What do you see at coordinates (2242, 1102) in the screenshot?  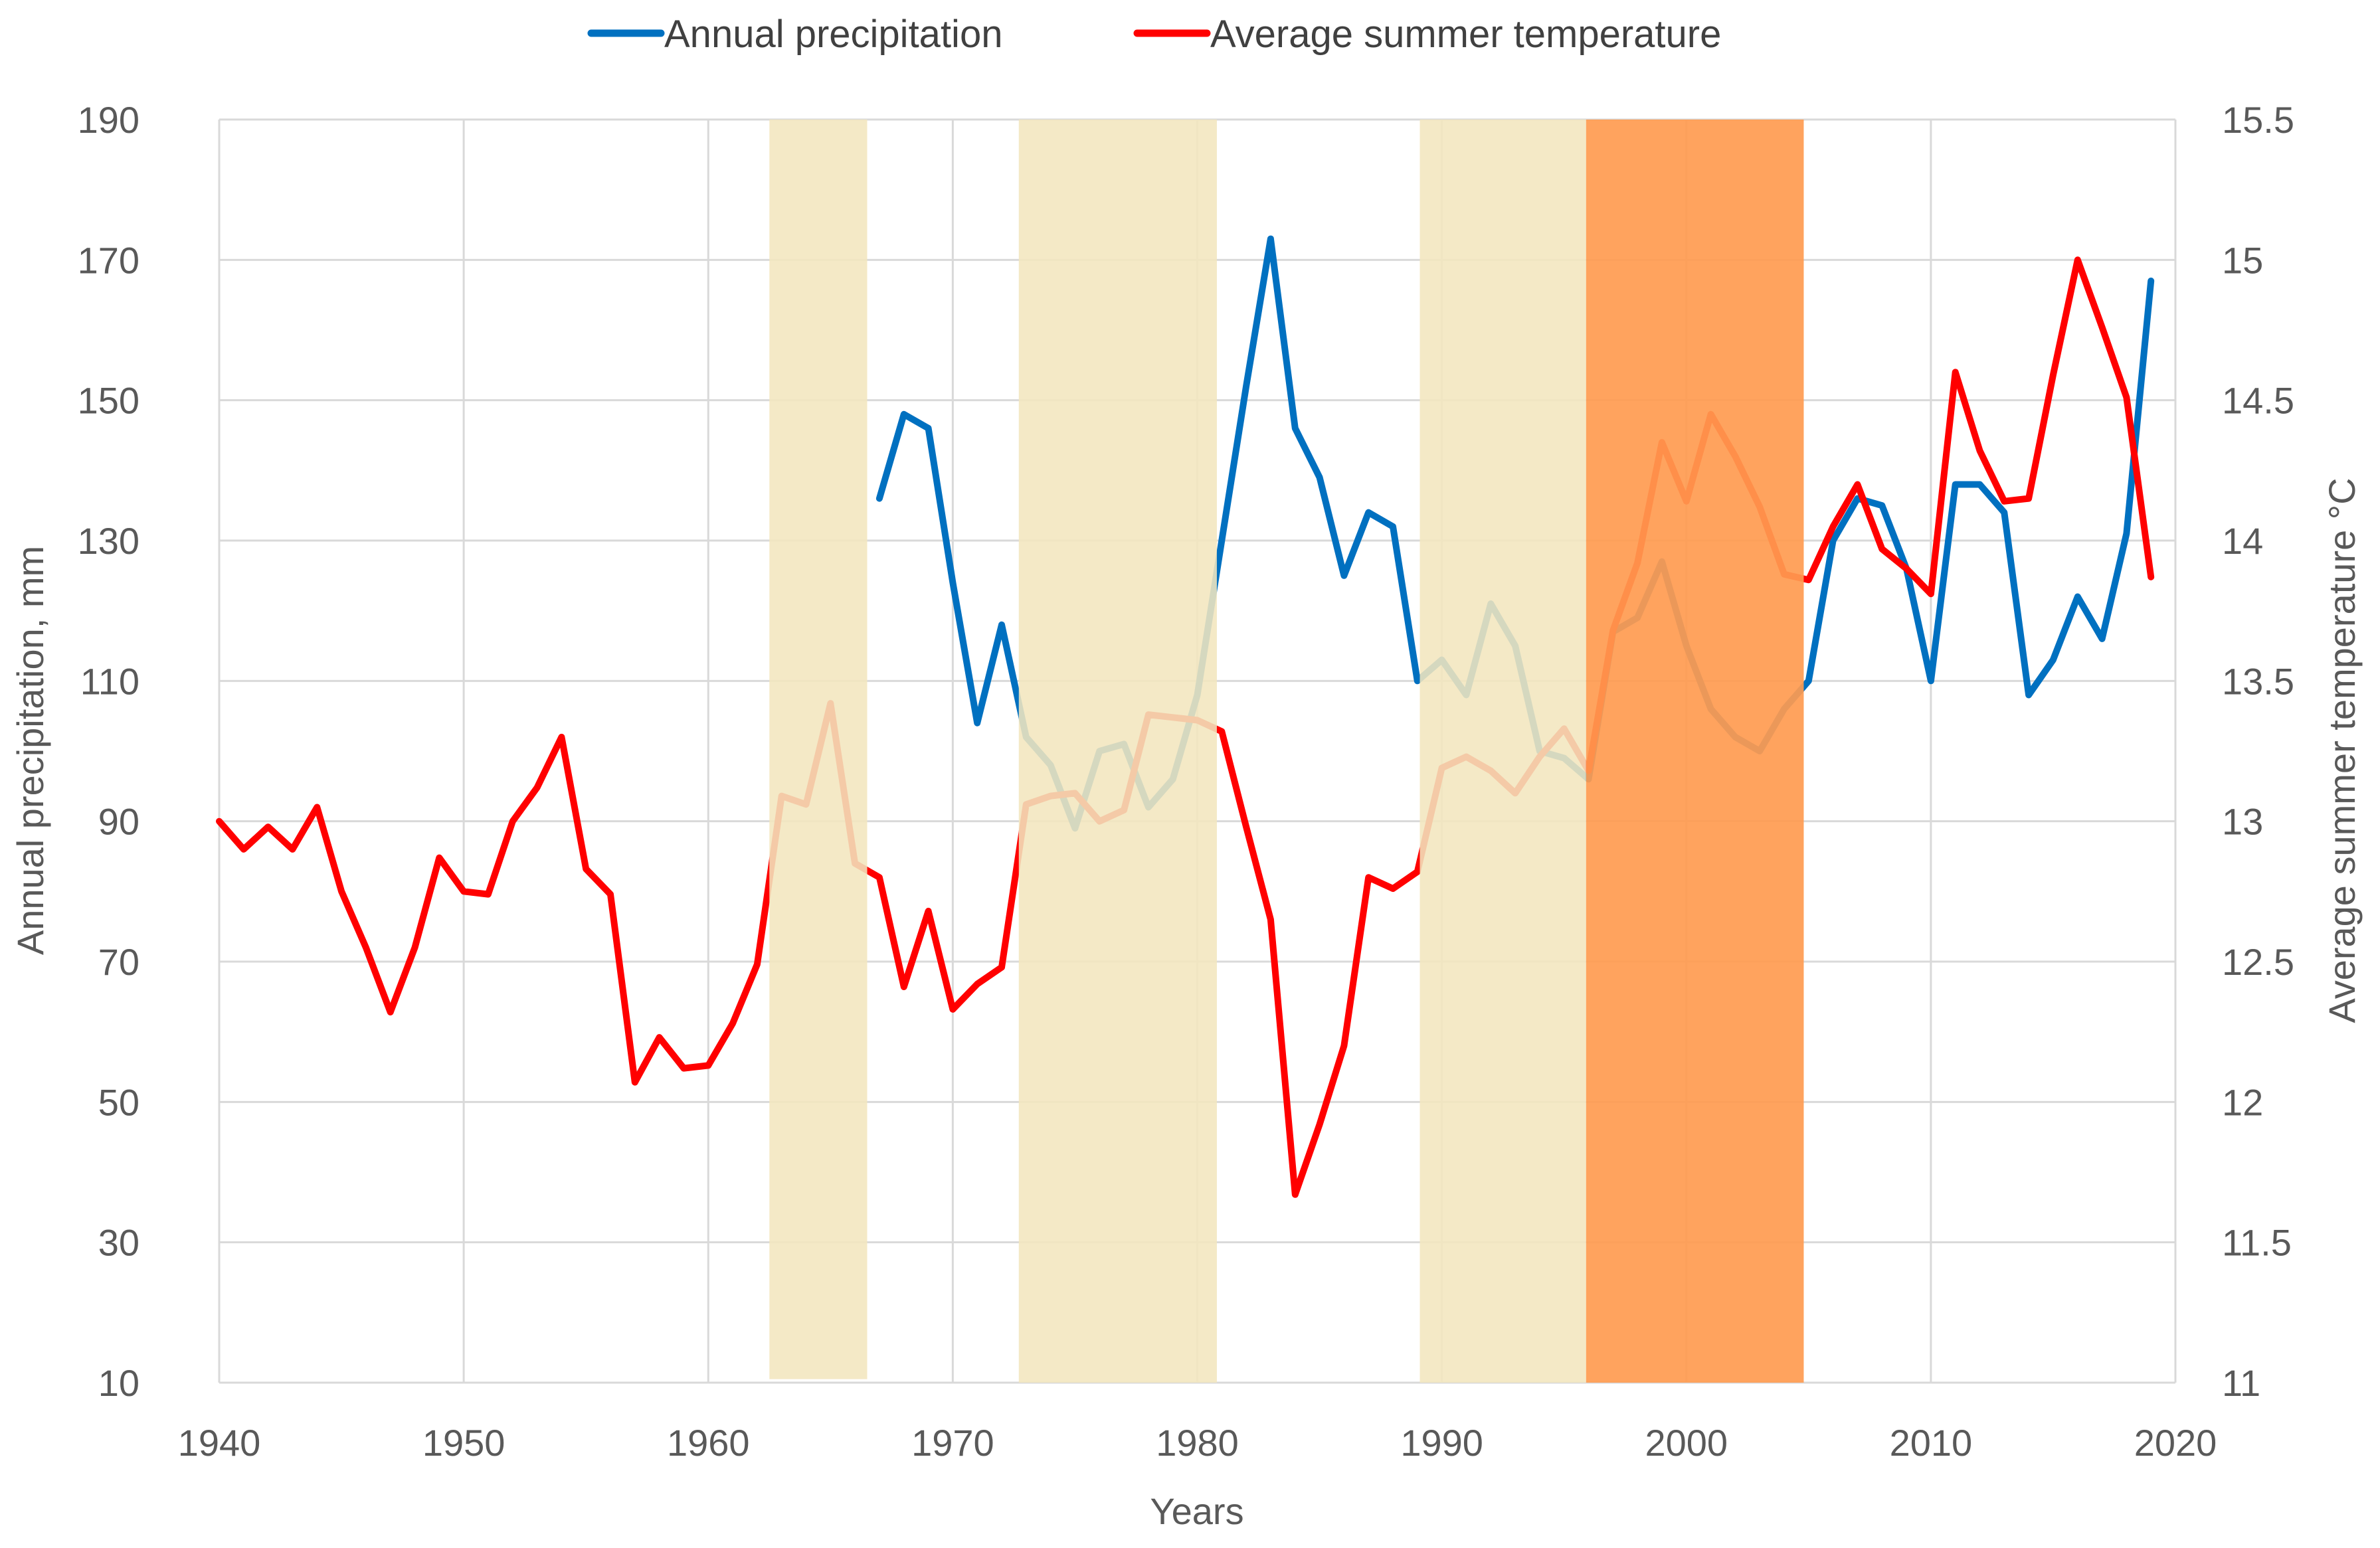 I see `y2-tick-label: 12` at bounding box center [2242, 1102].